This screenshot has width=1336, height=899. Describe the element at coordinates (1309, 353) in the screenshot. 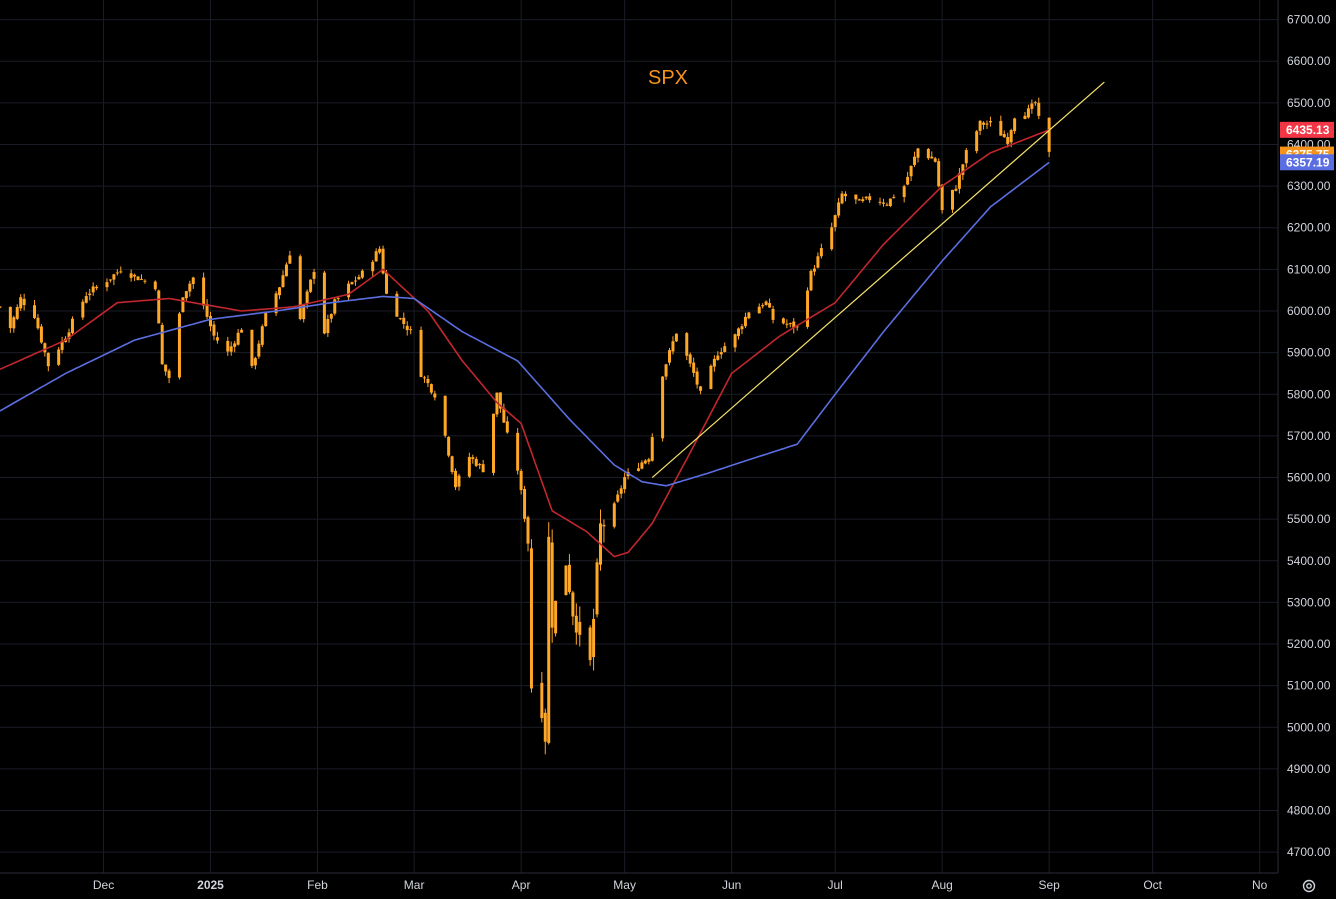

I see `y-tick-label: 5900.00` at that location.